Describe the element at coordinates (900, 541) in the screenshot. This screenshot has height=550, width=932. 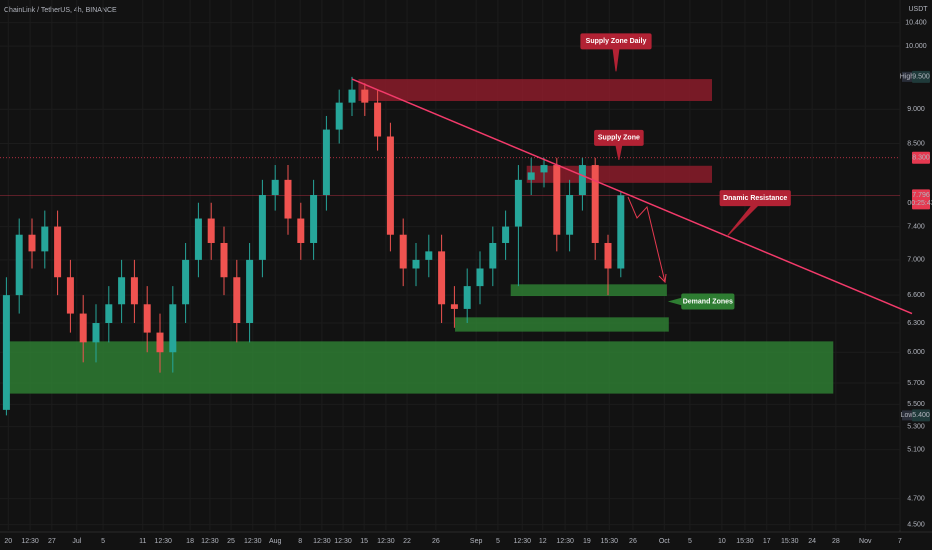
I see `x-tick-label: 7` at that location.